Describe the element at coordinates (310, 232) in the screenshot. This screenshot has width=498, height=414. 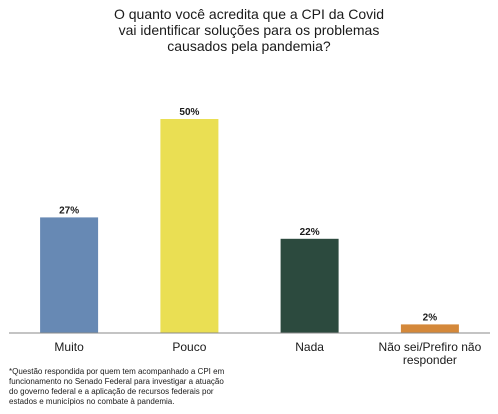
I see `bar-value-label: 22%` at that location.